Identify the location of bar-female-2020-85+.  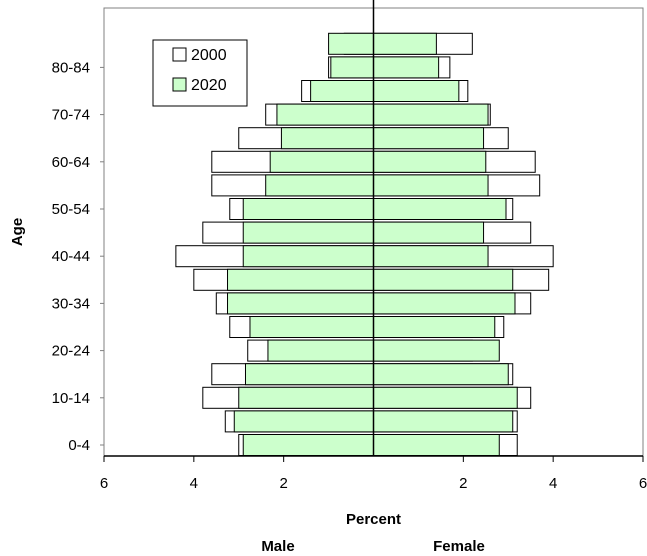
(405, 43).